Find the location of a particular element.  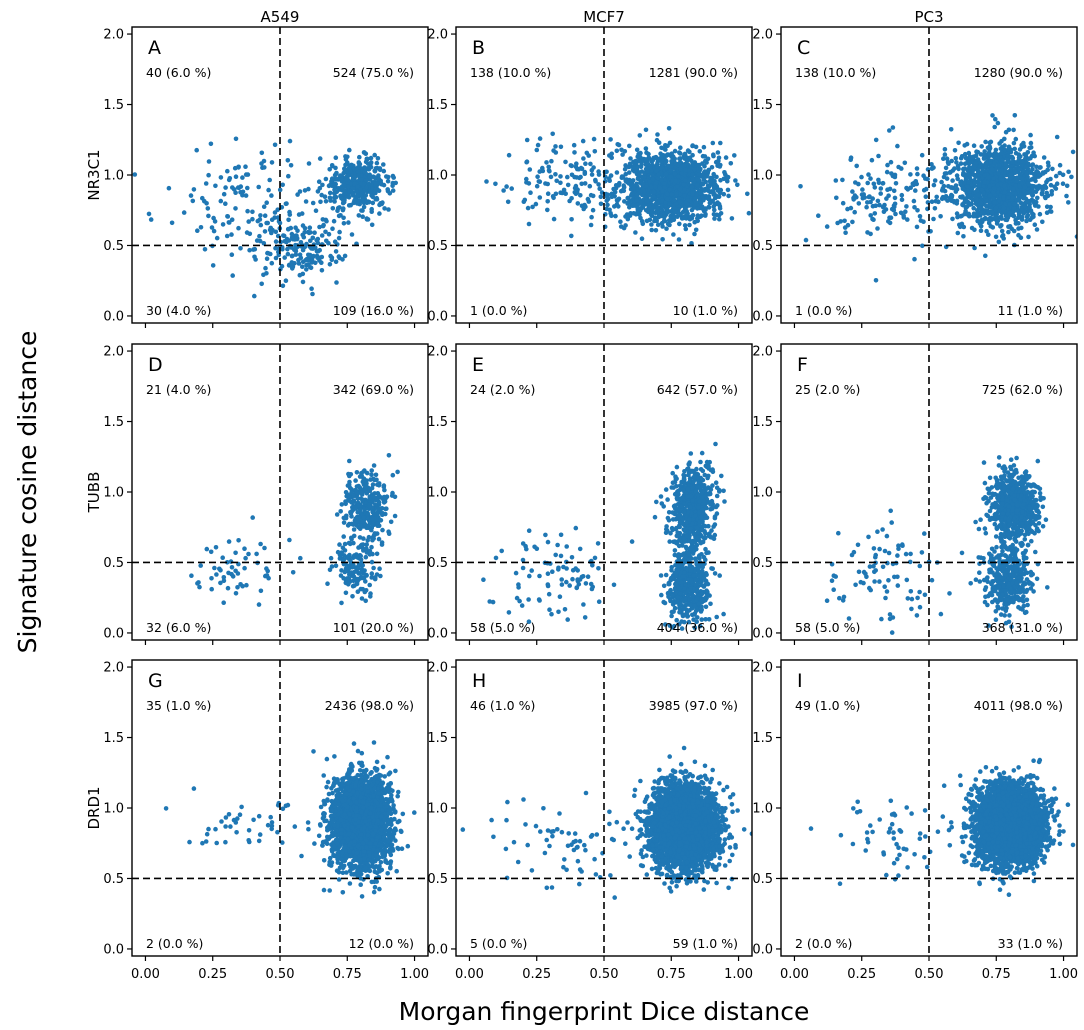

y-tick-label: 2.0 is located at coordinates (437, 35).